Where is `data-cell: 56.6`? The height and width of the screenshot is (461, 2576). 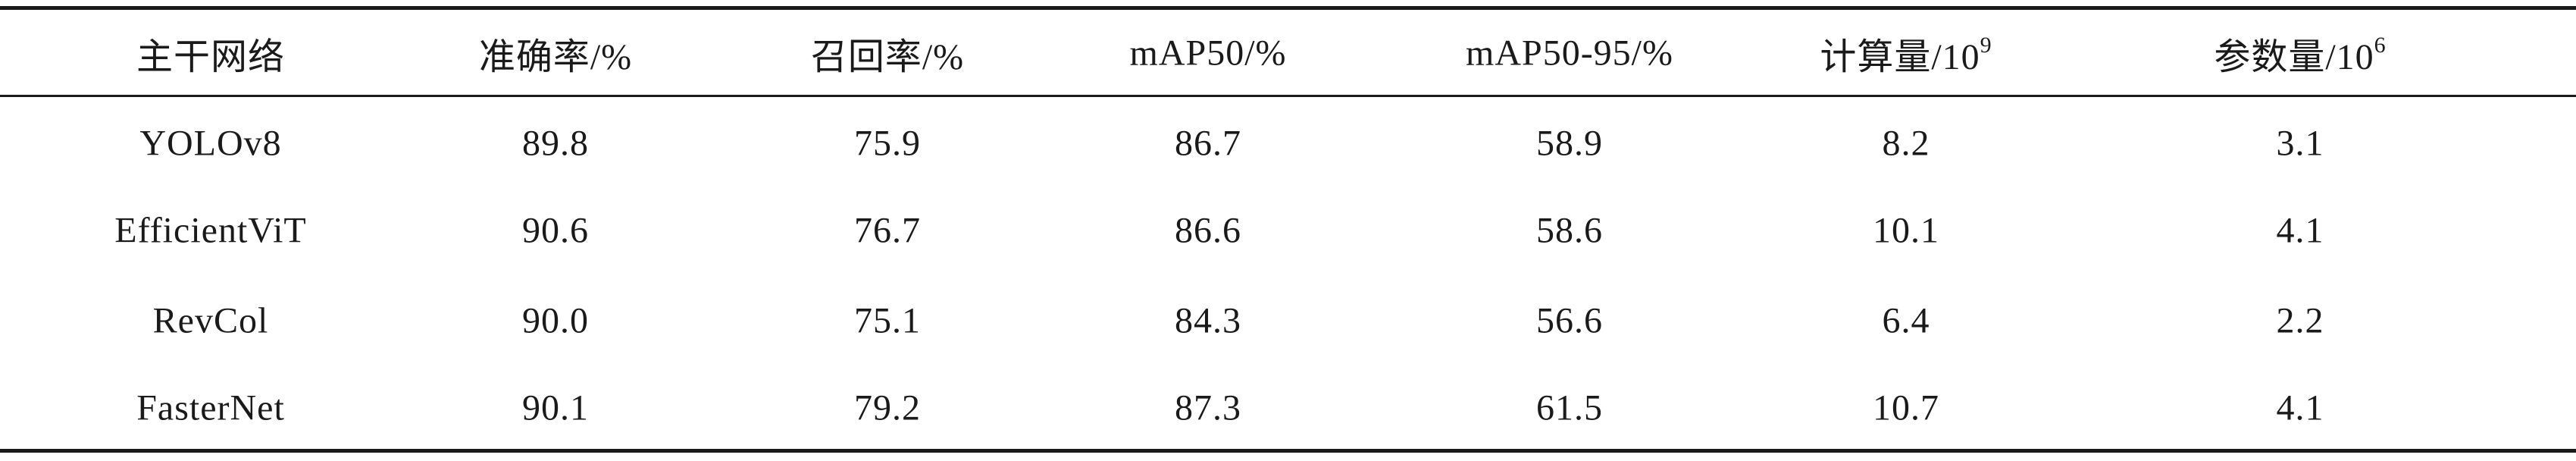
data-cell: 56.6 is located at coordinates (1570, 321).